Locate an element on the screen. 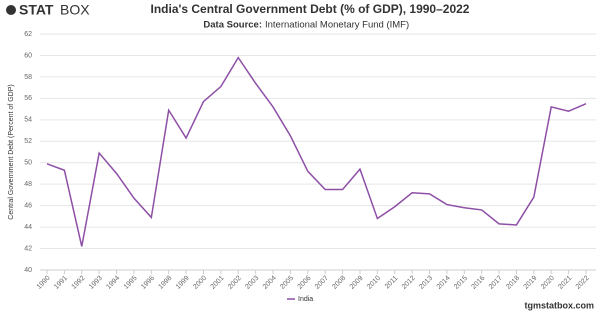 The image size is (600, 314). x-tick-label: 2020 is located at coordinates (548, 283).